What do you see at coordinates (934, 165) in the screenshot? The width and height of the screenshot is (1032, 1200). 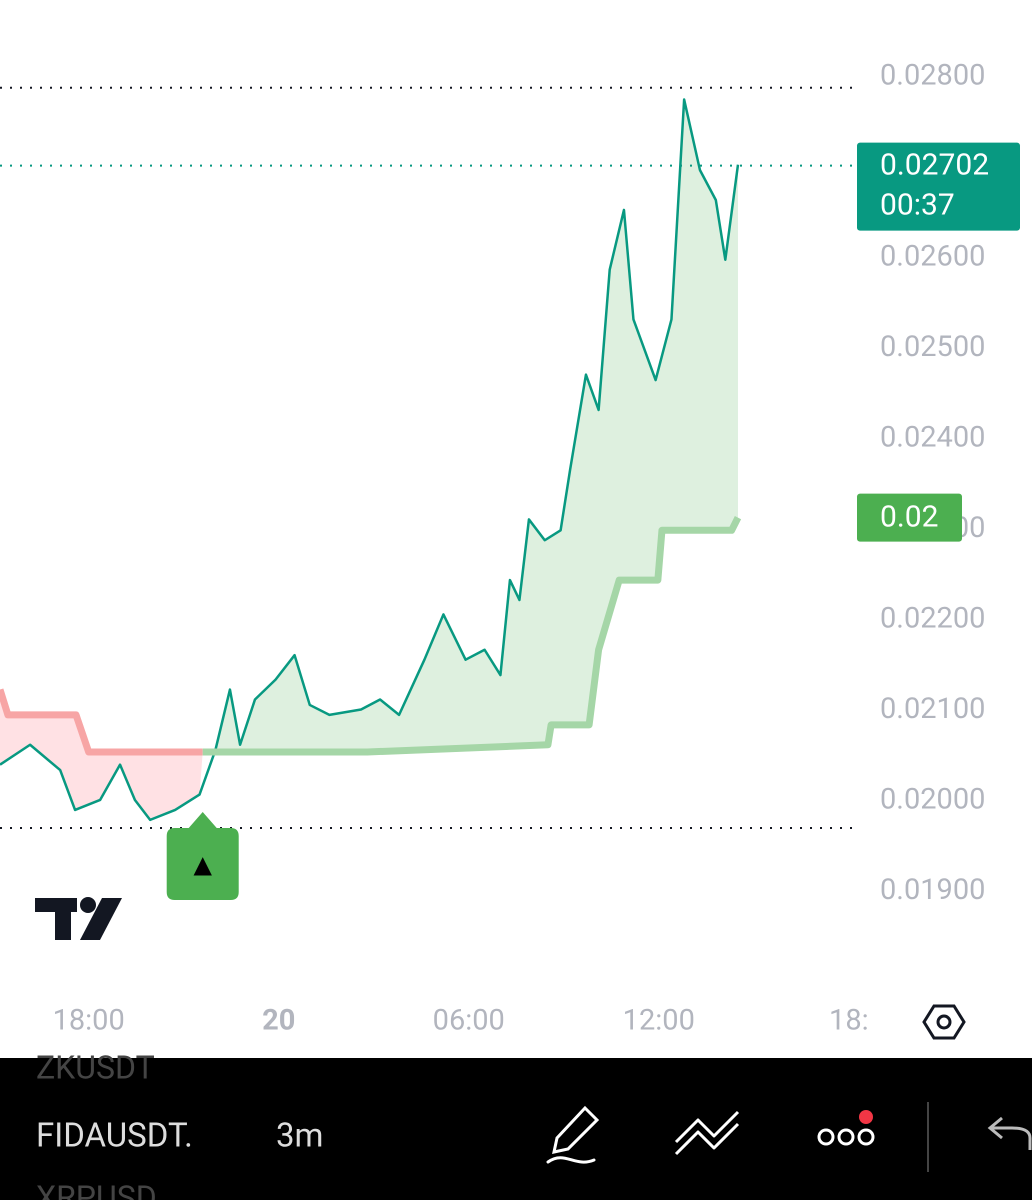 I see `last-price-label: 0.02702` at bounding box center [934, 165].